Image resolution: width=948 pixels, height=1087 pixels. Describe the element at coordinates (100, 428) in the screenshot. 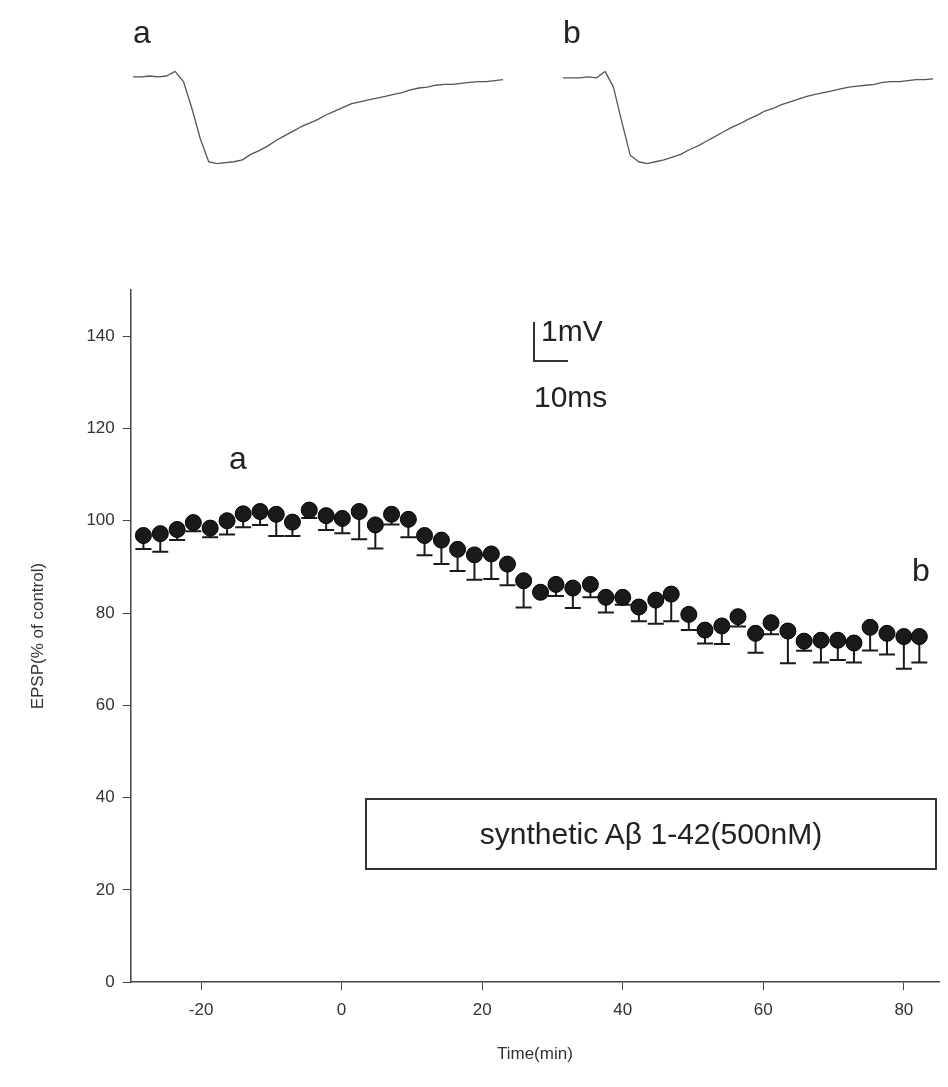

I see `y-tick-label: 120` at that location.